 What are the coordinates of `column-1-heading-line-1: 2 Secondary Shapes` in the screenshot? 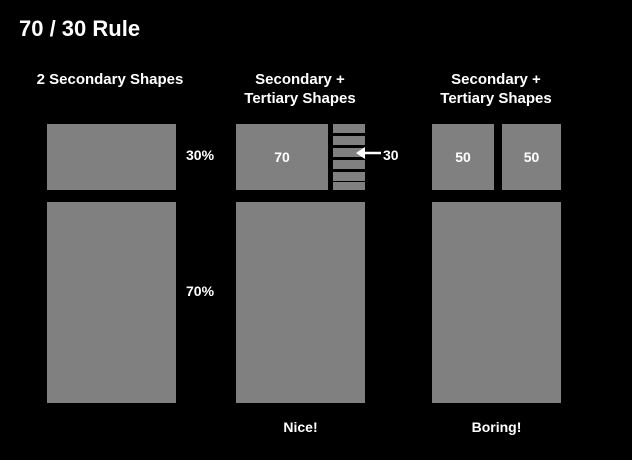 It's located at (110, 79).